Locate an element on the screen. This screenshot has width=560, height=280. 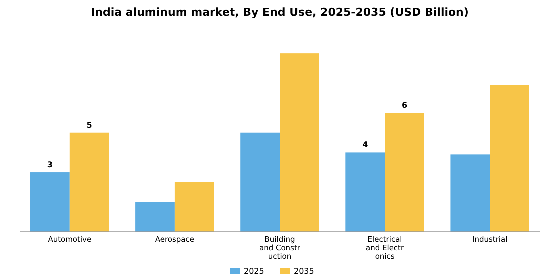
legend-label: 2035 is located at coordinates (304, 271).